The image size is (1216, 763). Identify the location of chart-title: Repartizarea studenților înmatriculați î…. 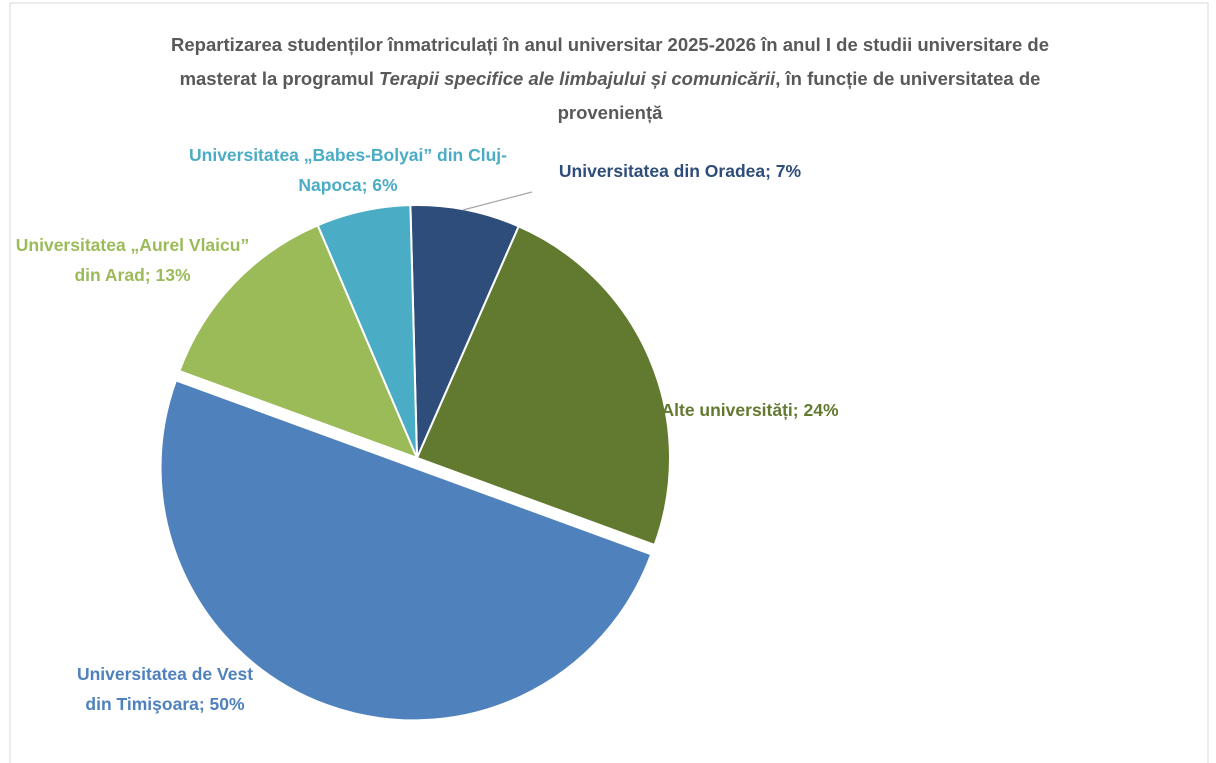
(610, 79).